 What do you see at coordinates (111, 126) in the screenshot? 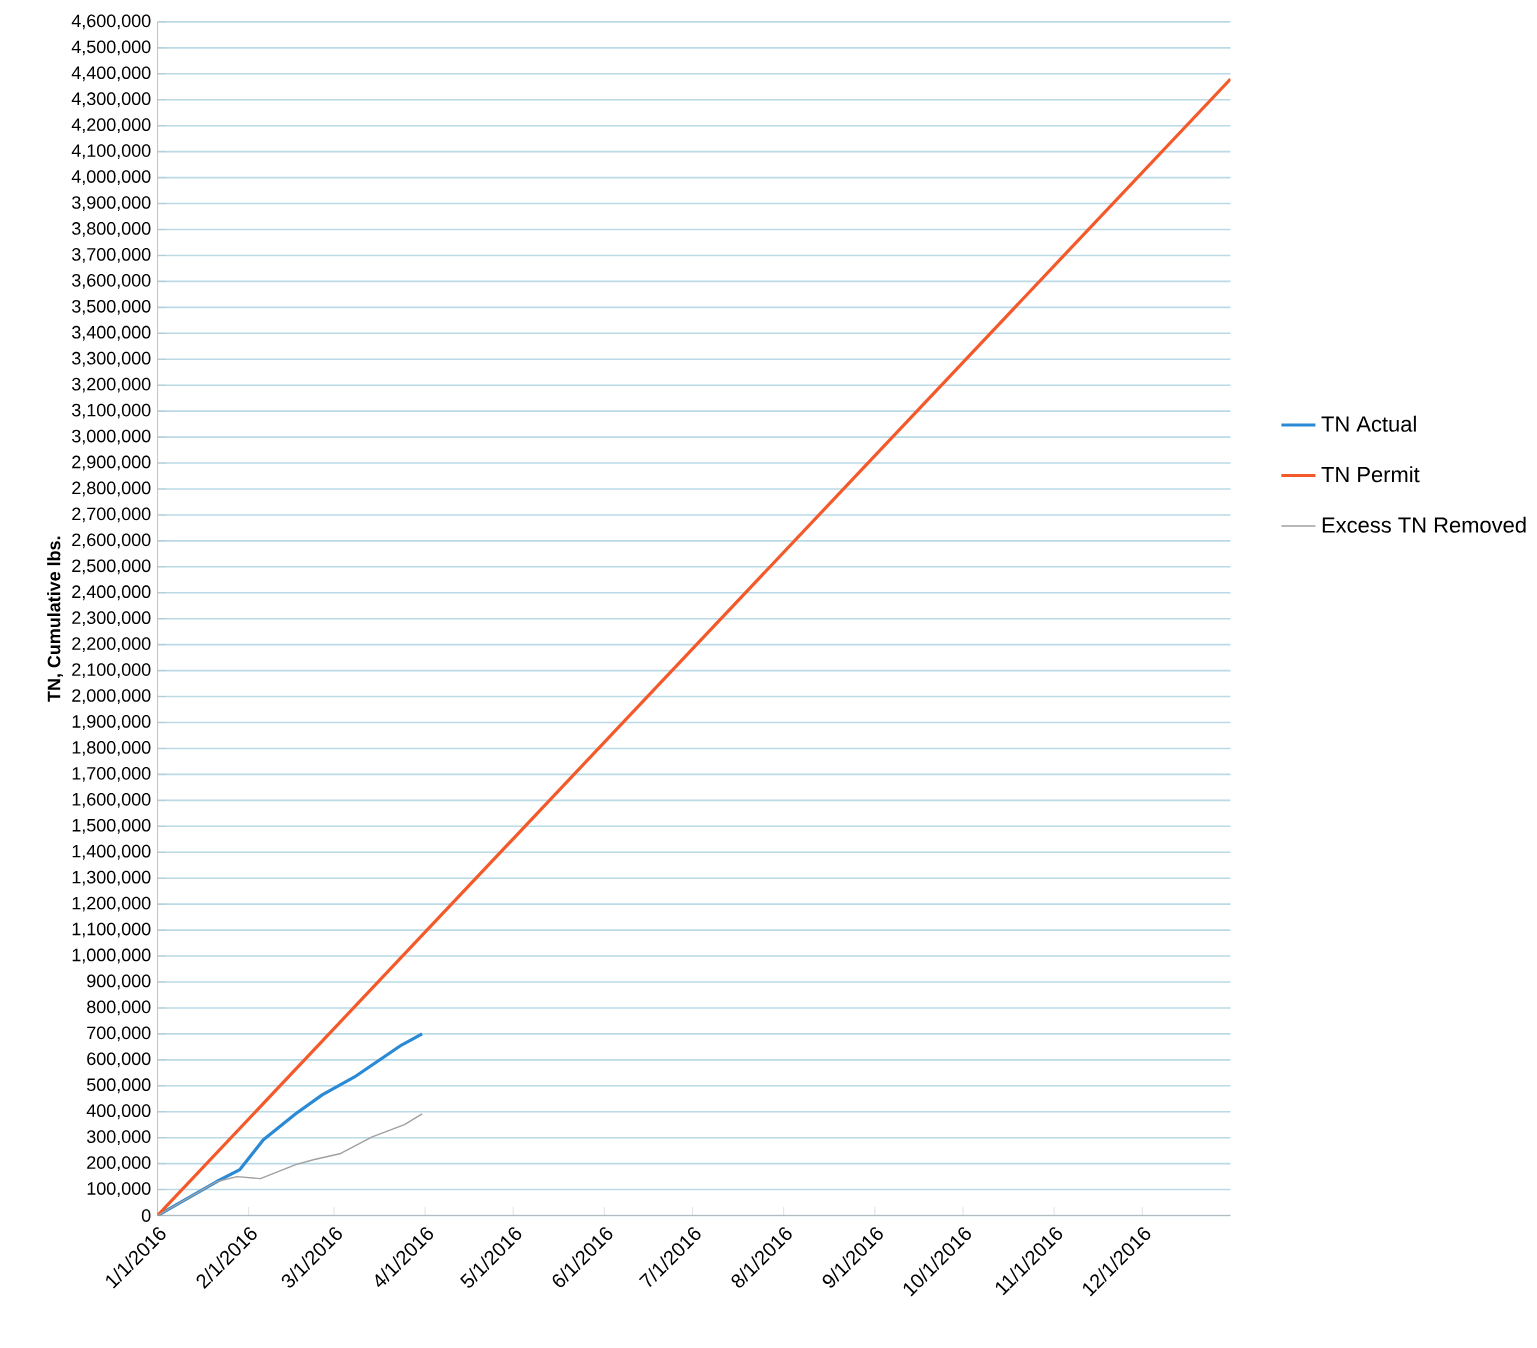
I see `y-tick-label: 4,200,000` at bounding box center [111, 126].